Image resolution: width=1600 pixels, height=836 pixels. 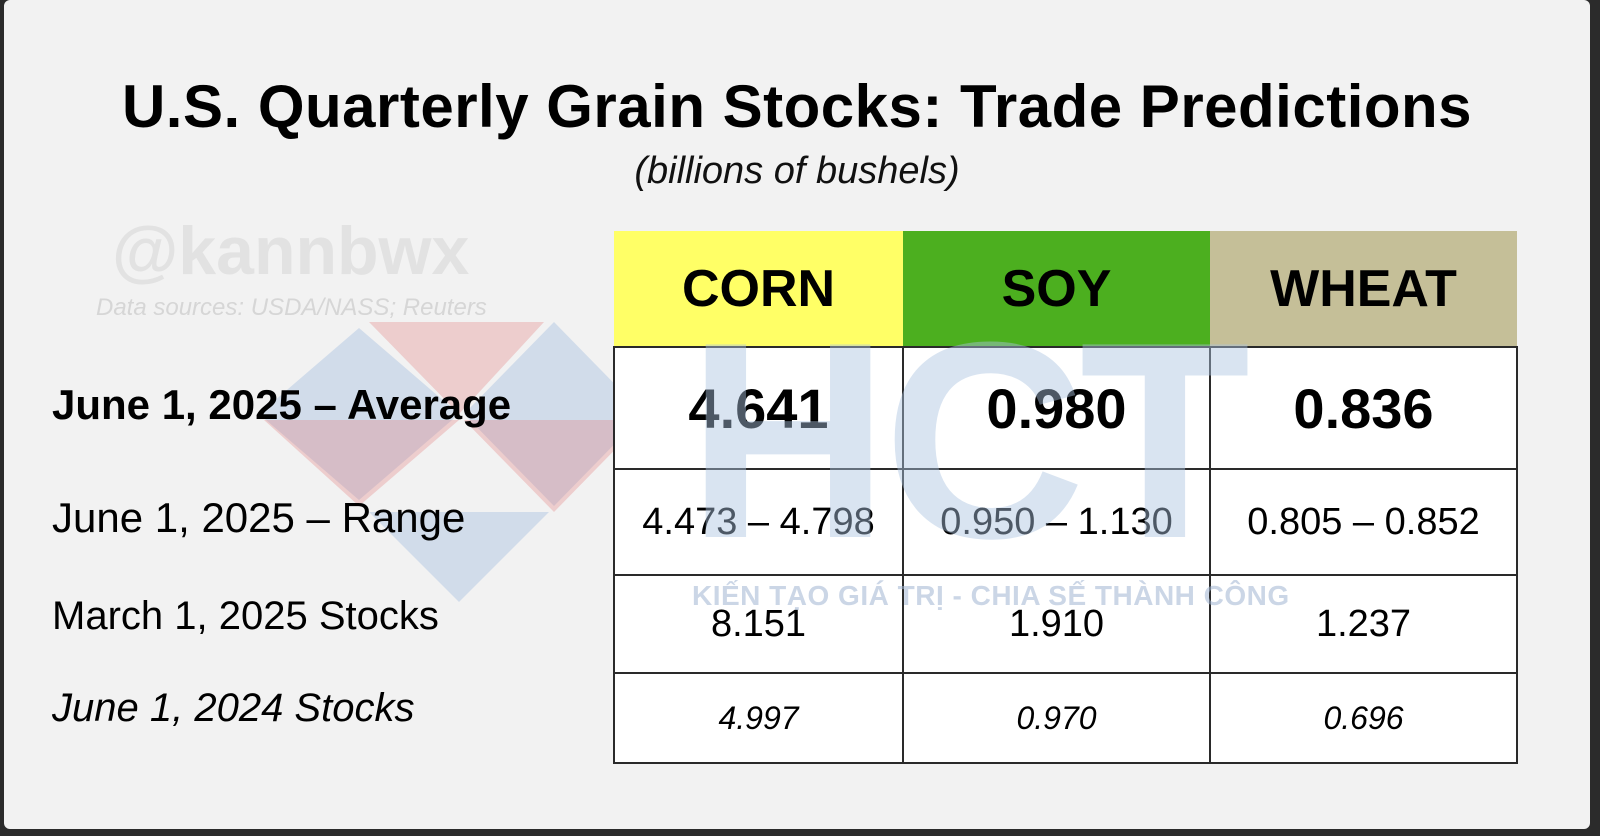 What do you see at coordinates (233, 708) in the screenshot?
I see `row-label-prior-year-stocks: June 1, 2024 Stocks` at bounding box center [233, 708].